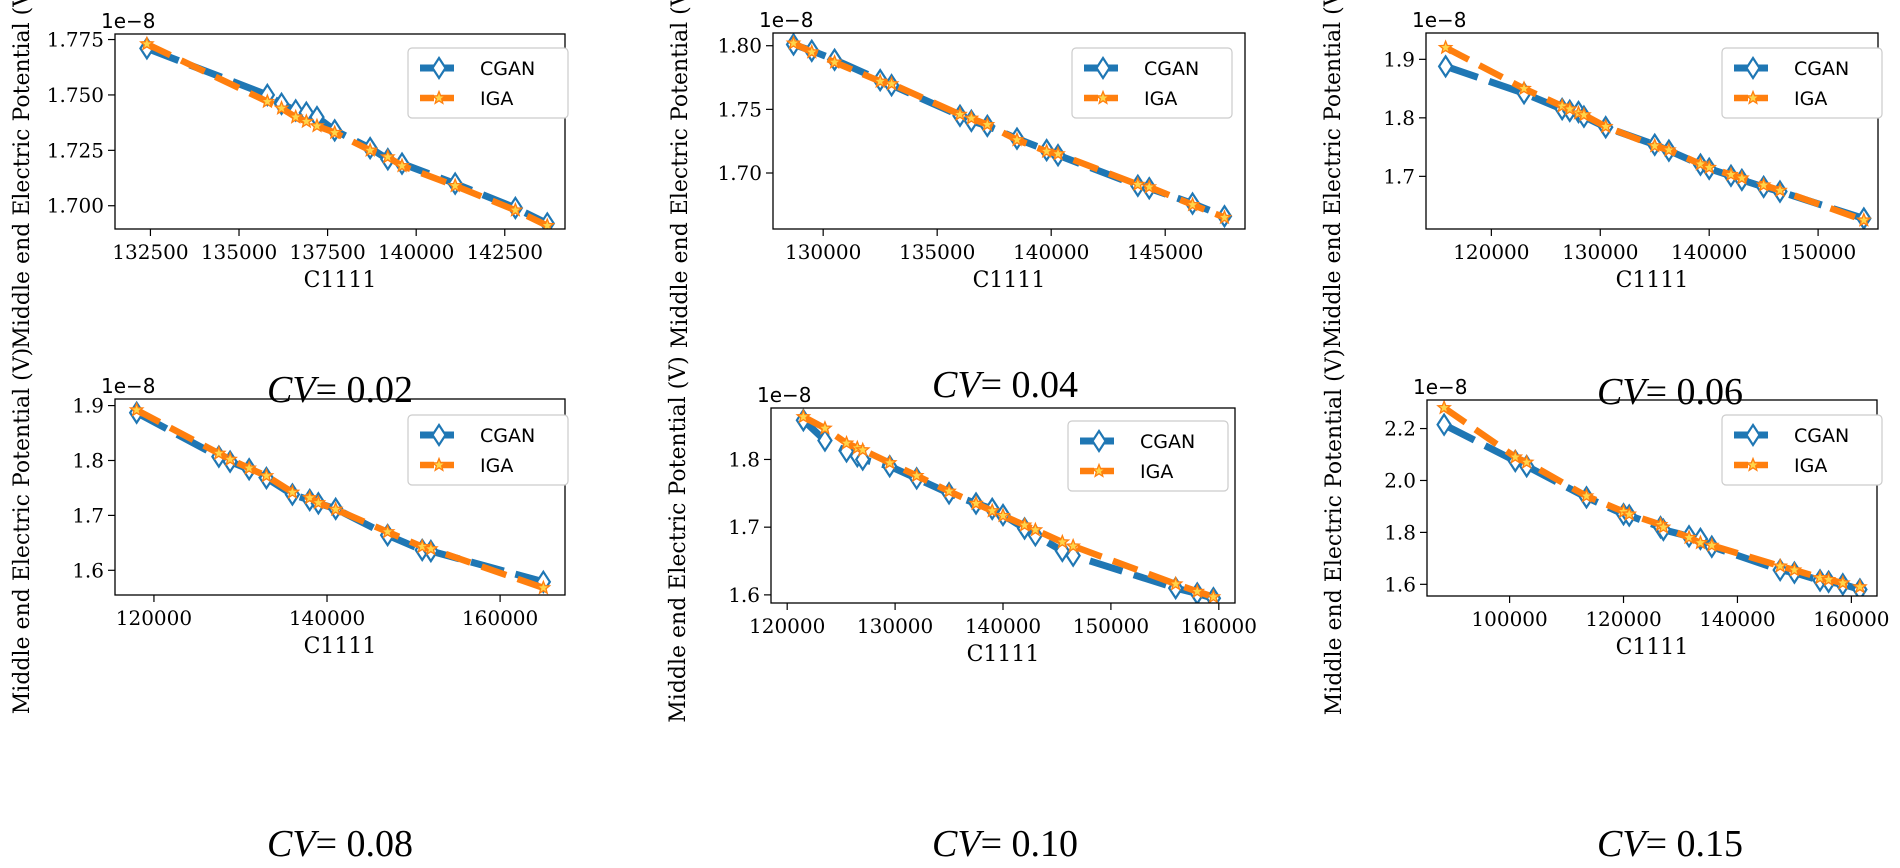 The height and width of the screenshot is (868, 1900). What do you see at coordinates (1694, 844) in the screenshot?
I see `caption-value: = 0.15` at bounding box center [1694, 844].